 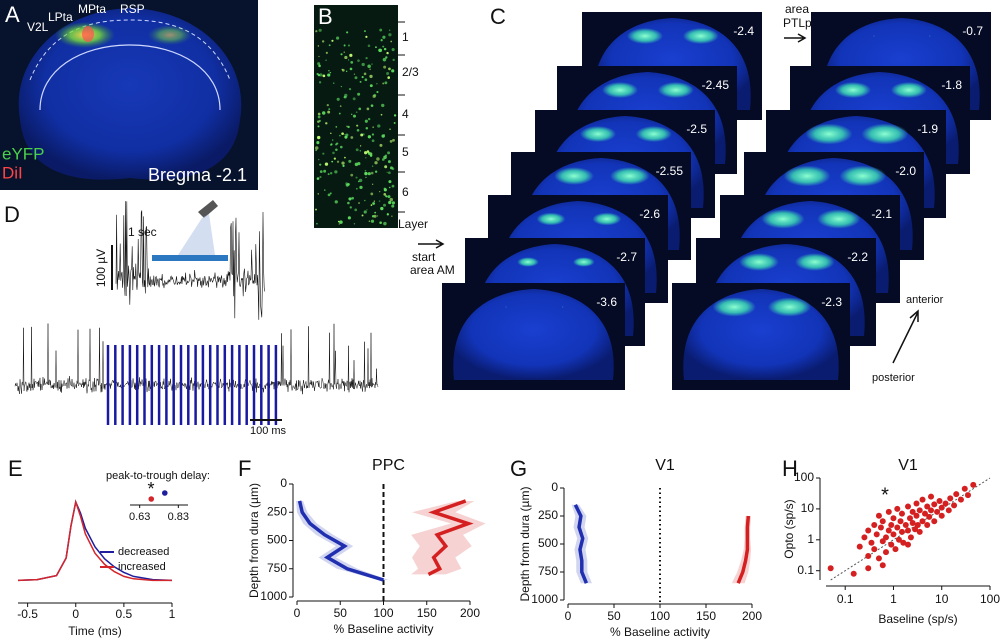 I want to click on section-label: -2.5, so click(x=696, y=129).